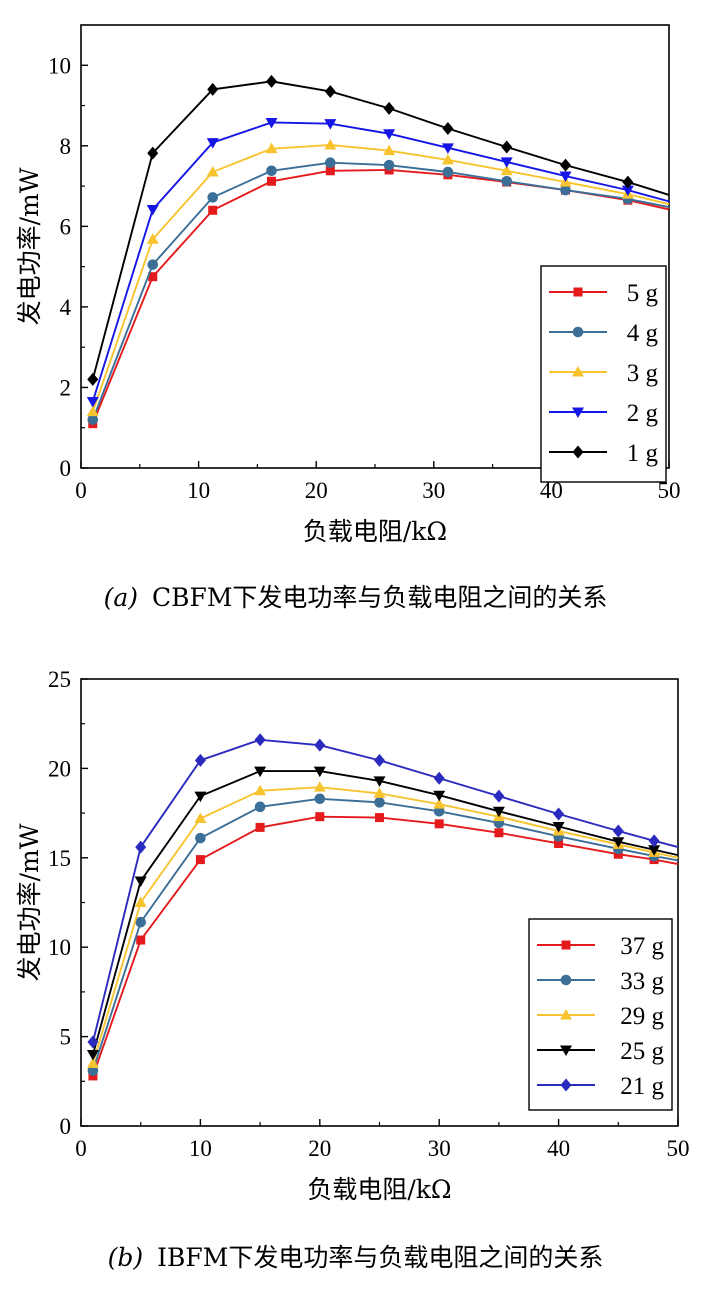 This screenshot has width=711, height=1295. Describe the element at coordinates (59, 679) in the screenshot. I see `y-tick-label: 25` at that location.